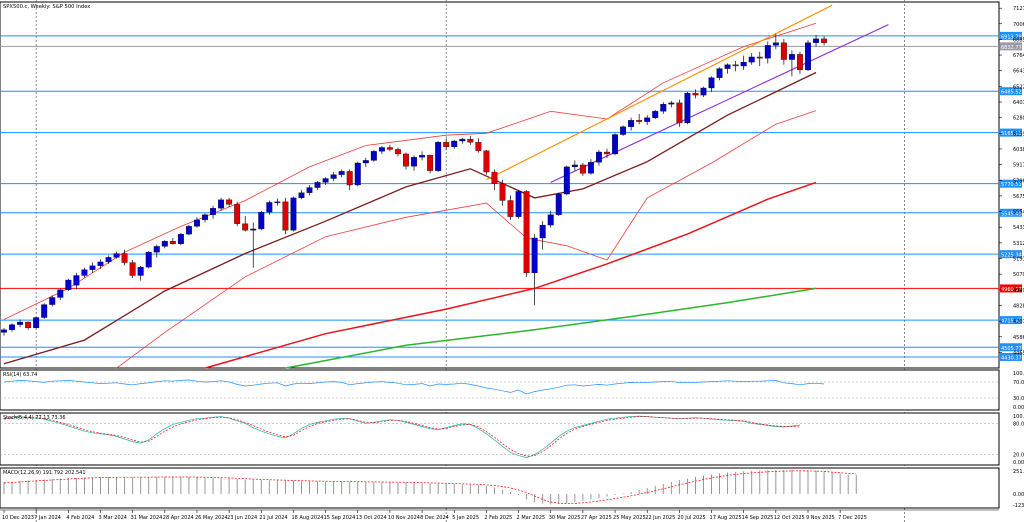  What do you see at coordinates (1018, 181) in the screenshot?
I see `y-tick-label: 5796.49` at bounding box center [1018, 181].